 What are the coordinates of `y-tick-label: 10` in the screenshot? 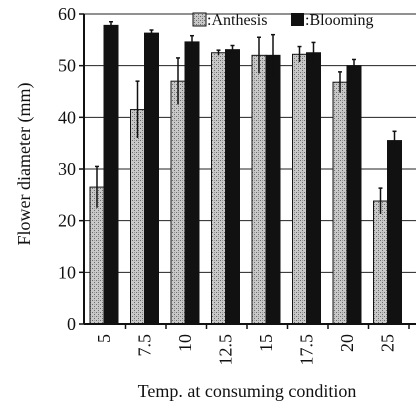 It's located at (67, 272).